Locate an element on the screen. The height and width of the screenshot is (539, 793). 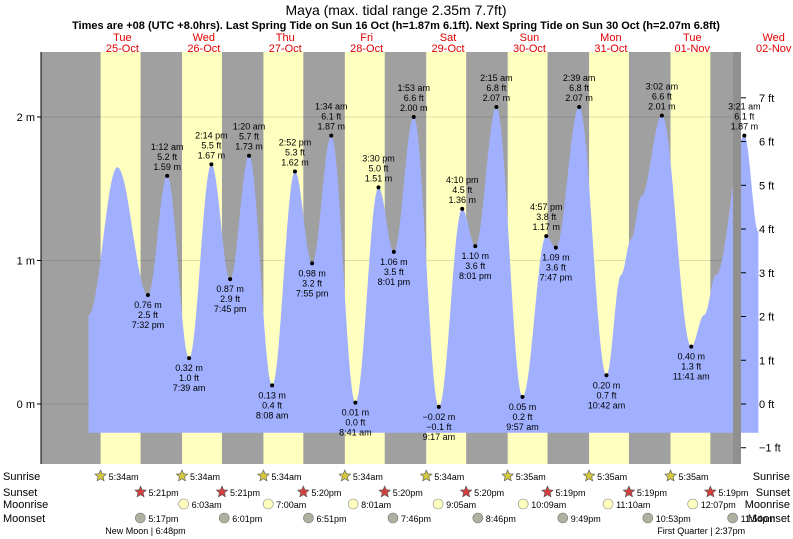
tide-label: 8:01 pm is located at coordinates (475, 276).